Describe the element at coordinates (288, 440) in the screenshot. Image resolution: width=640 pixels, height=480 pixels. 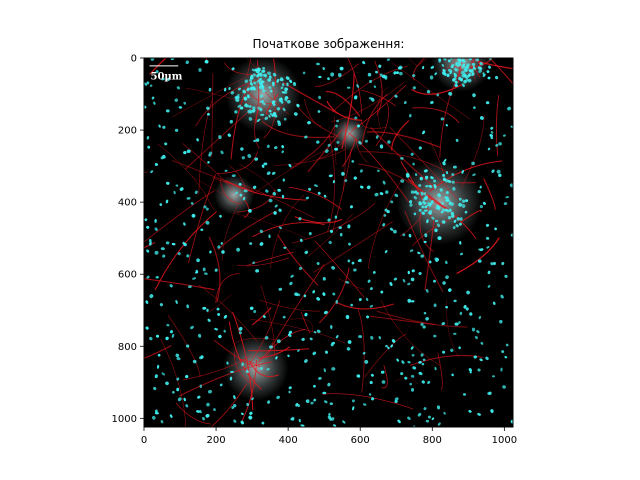
I see `x-tick-label: 400` at that location.